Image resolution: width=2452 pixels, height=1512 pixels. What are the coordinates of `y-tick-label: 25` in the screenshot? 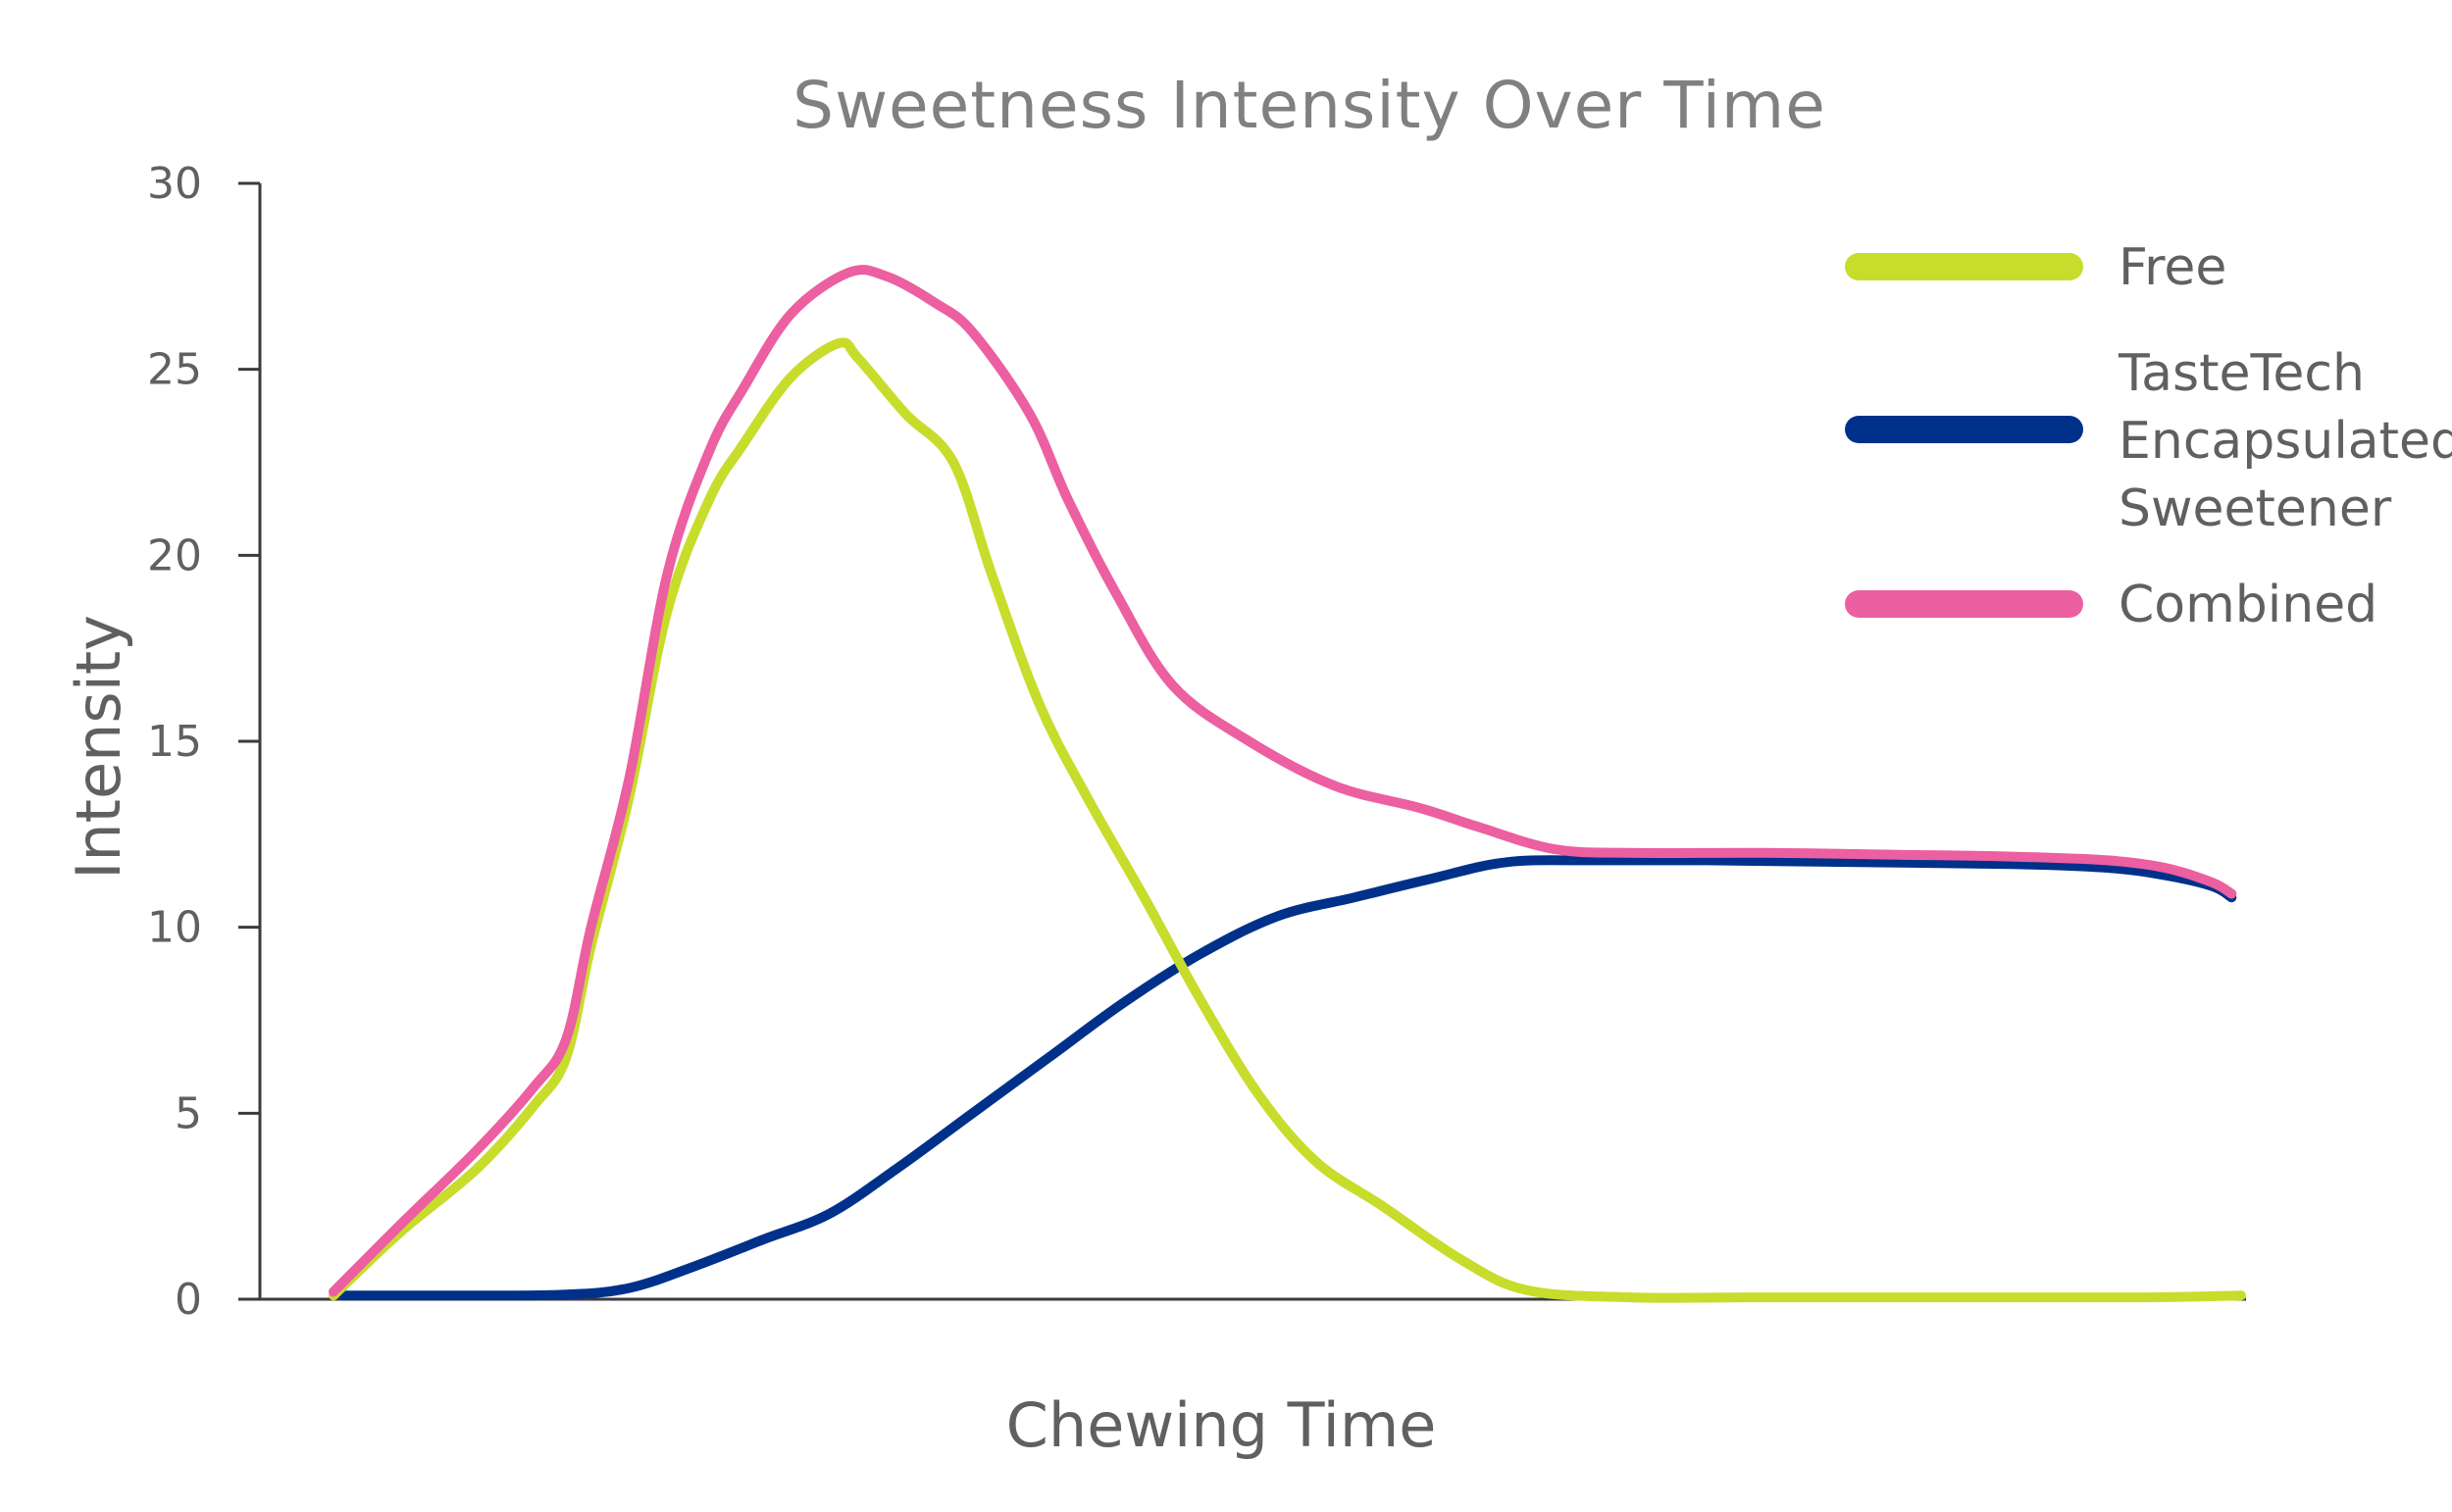 It's located at (174, 370).